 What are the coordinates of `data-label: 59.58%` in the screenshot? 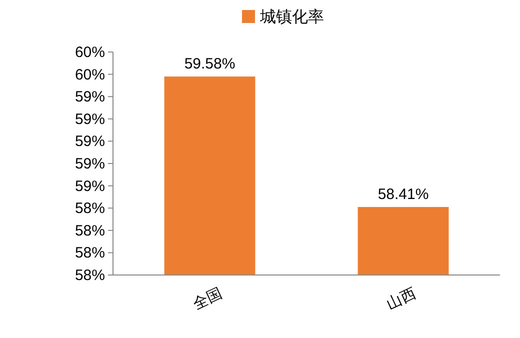 It's located at (210, 64).